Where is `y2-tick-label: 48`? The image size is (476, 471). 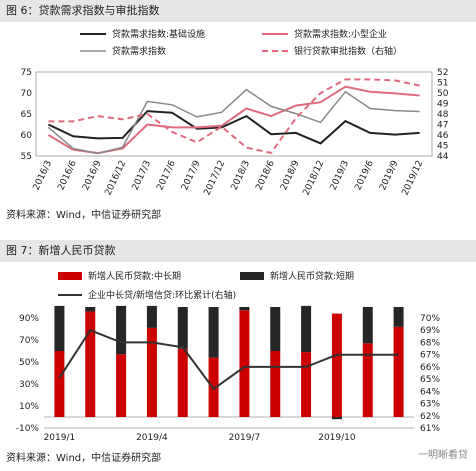
y2-tick-label: 48 is located at coordinates (443, 115).